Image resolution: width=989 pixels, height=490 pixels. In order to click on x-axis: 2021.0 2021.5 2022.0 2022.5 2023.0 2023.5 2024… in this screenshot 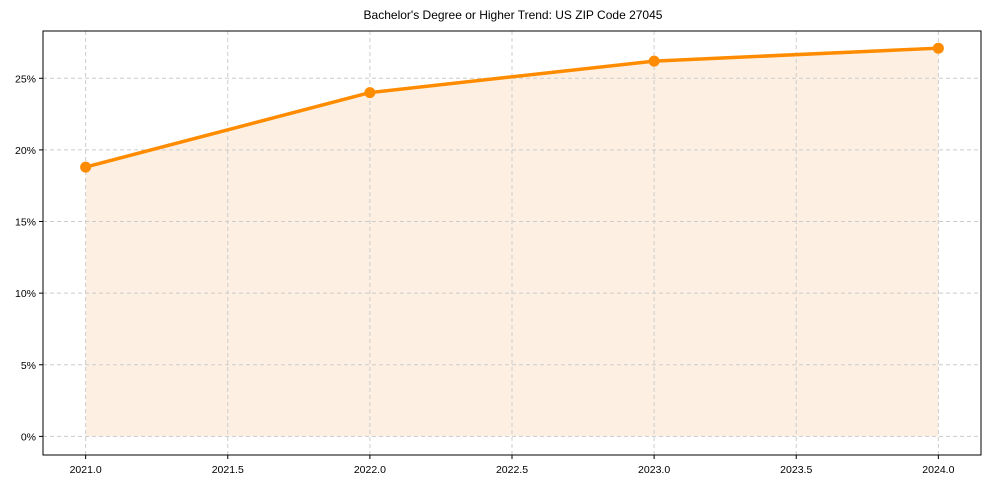, I will do `click(512, 465)`.